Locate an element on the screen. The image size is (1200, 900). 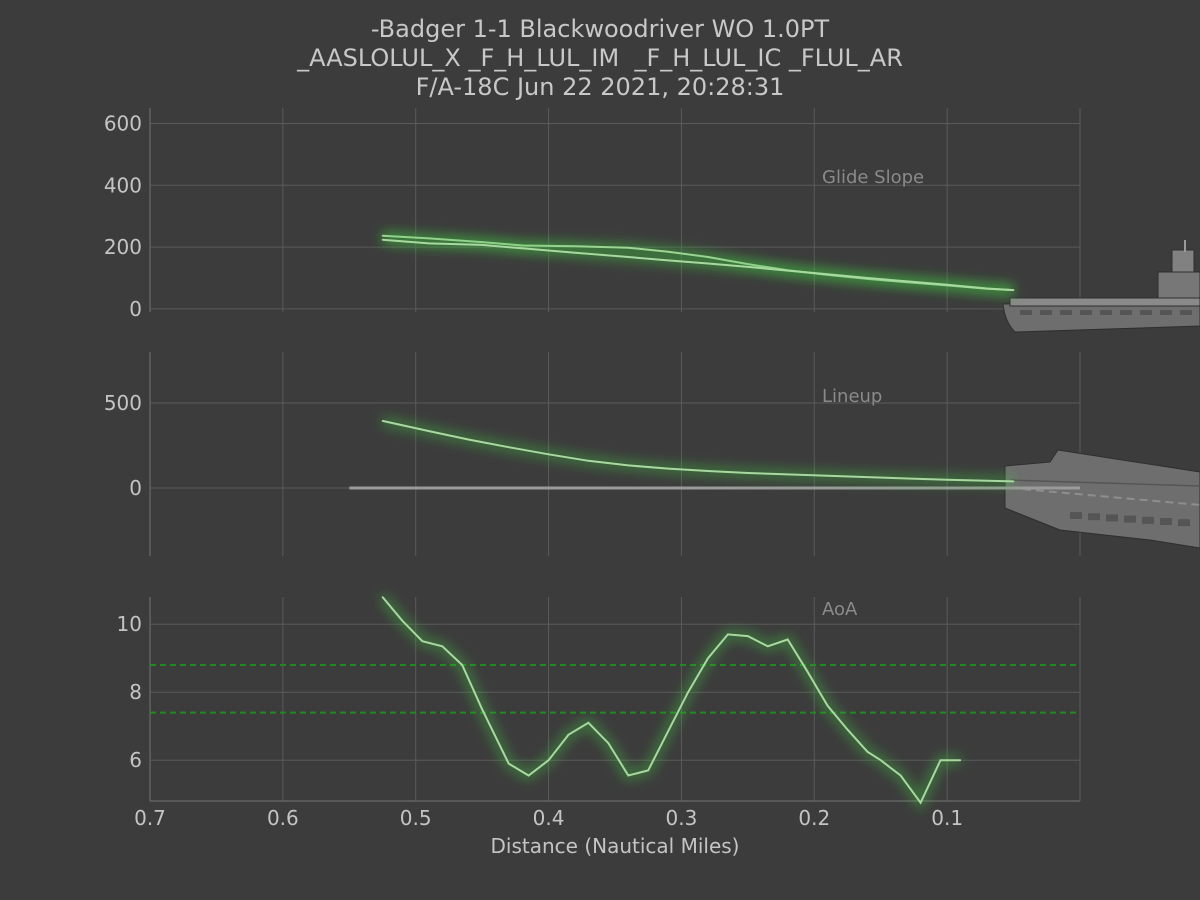
x-tick-label: 0.3 is located at coordinates (682, 818).